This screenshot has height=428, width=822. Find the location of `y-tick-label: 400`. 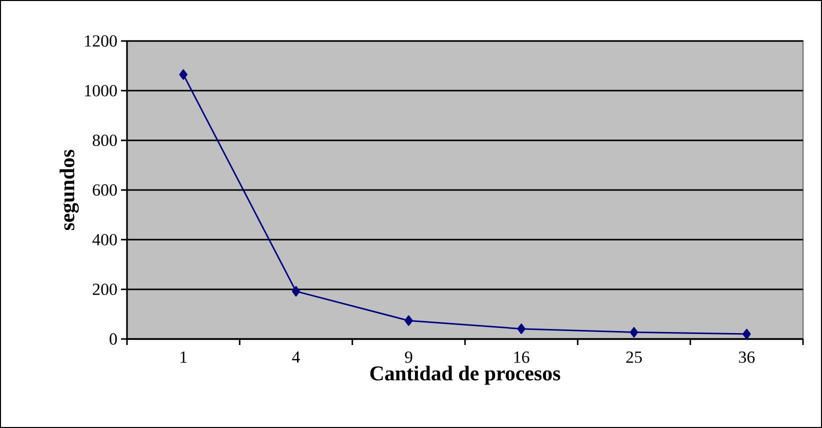

y-tick-label: 400 is located at coordinates (104, 240).